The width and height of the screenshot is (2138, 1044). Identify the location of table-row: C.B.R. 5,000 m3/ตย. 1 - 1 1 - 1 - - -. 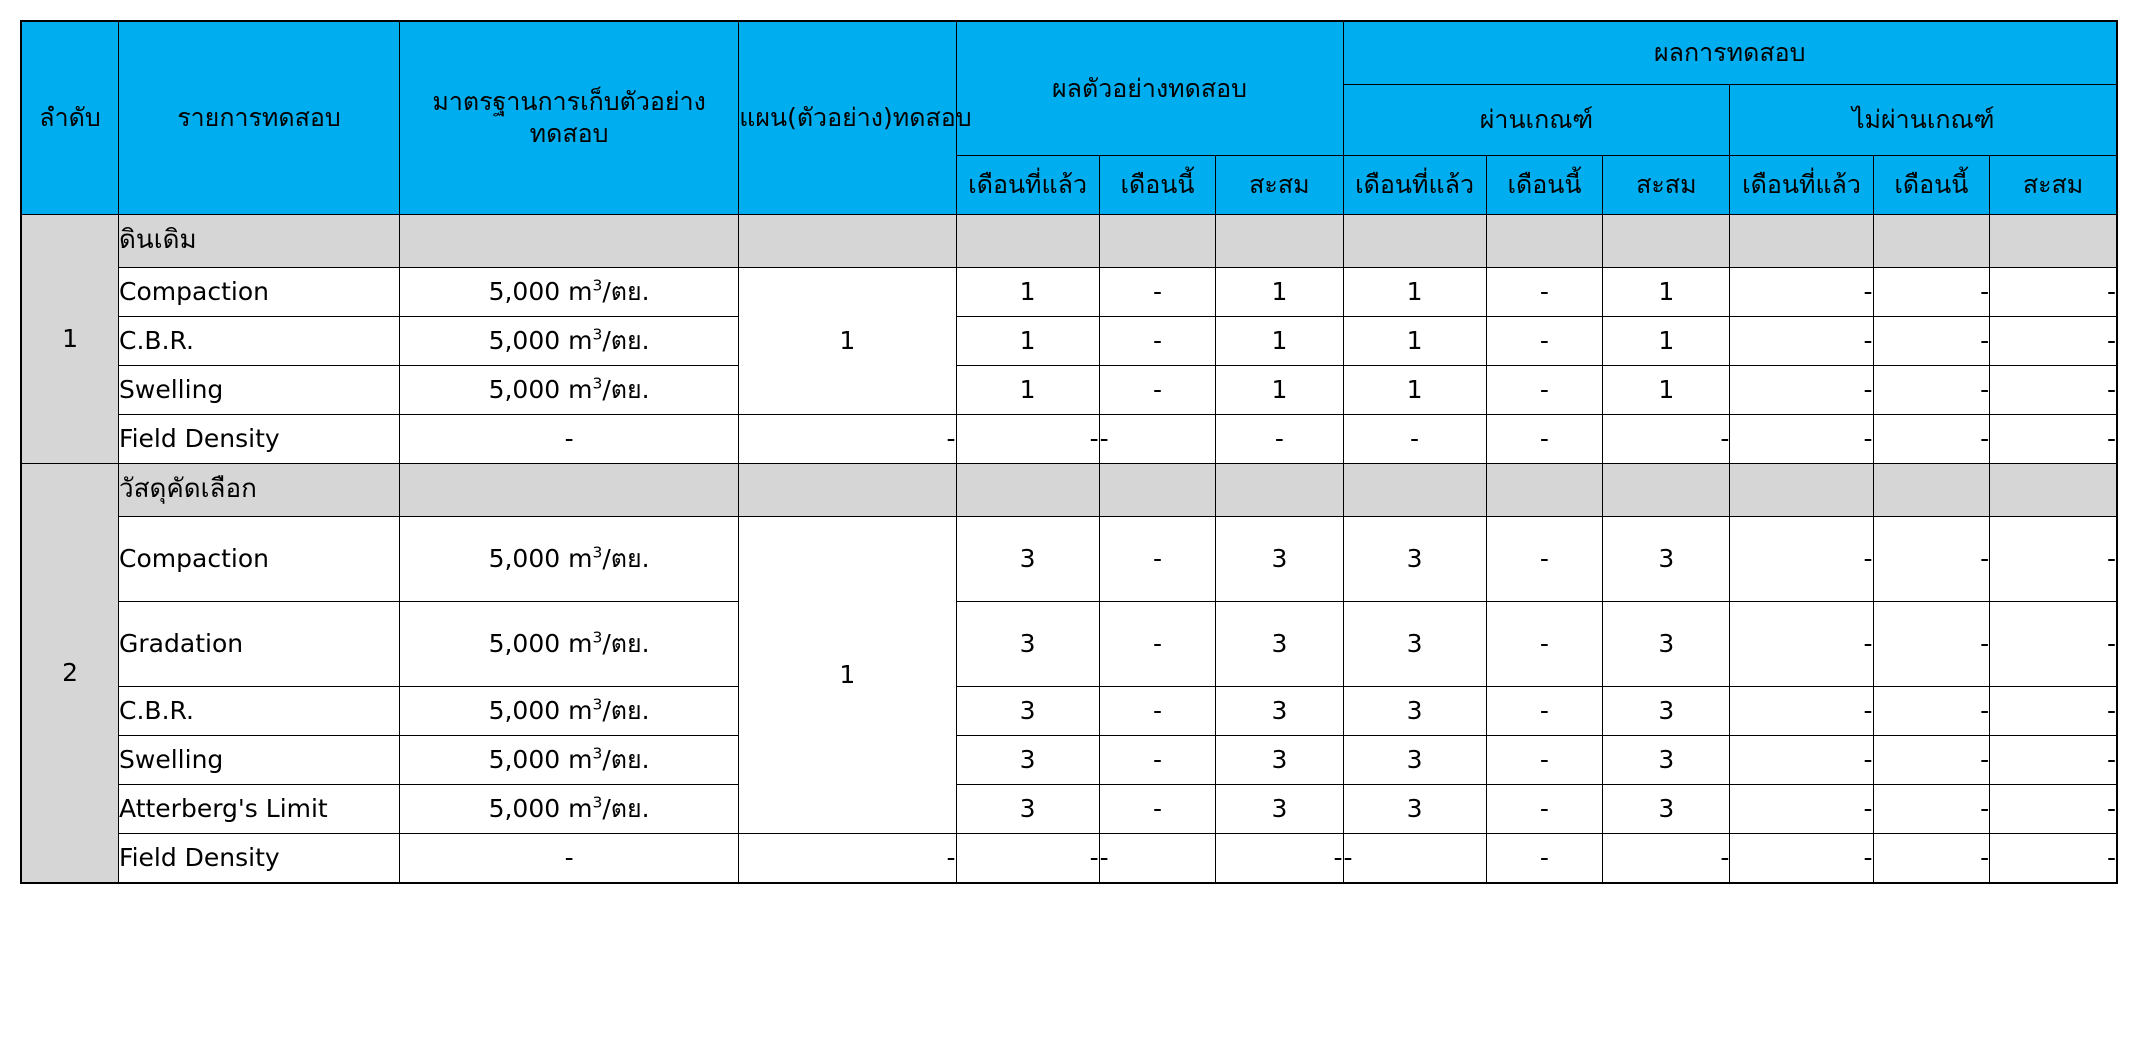
(1069, 341).